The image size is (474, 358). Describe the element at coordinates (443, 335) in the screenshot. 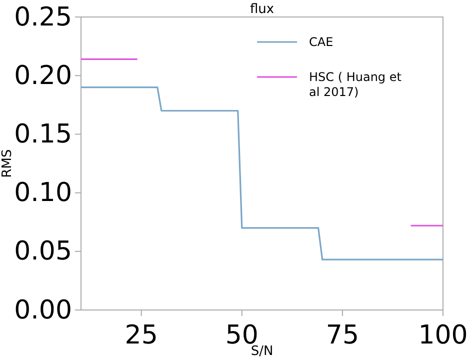

I see `x-tick-label: 100` at that location.